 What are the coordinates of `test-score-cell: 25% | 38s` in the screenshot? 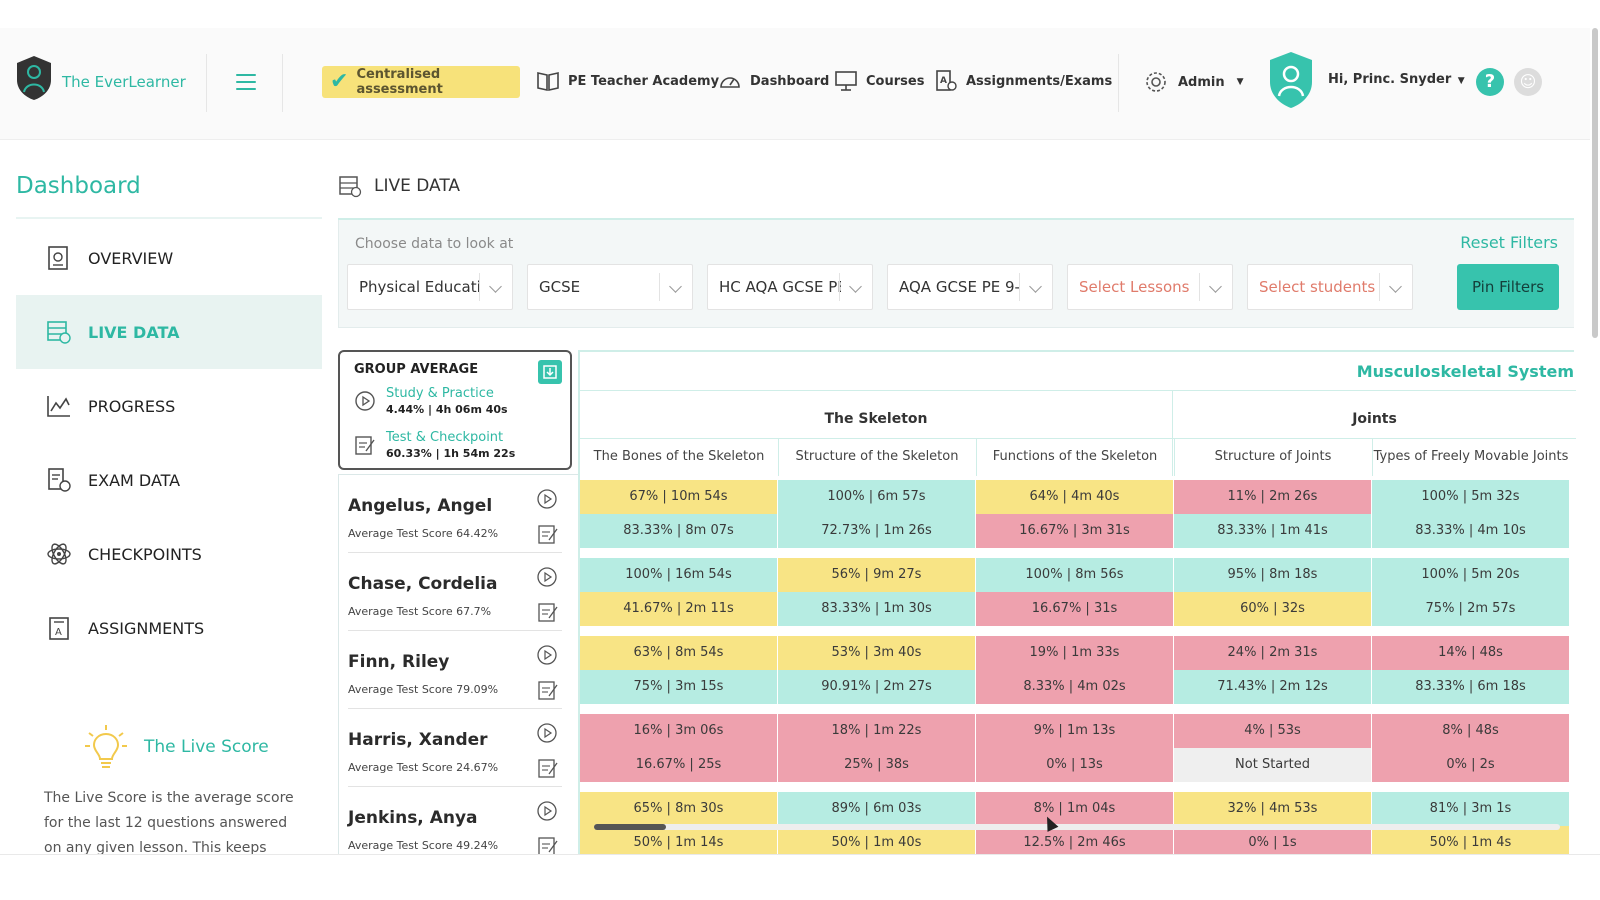 It's located at (877, 765).